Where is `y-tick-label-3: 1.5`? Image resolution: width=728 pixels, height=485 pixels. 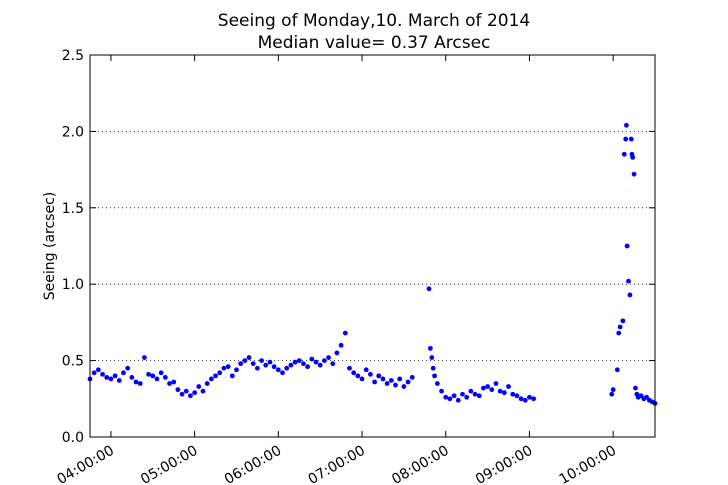 y-tick-label-3: 1.5 is located at coordinates (73, 209).